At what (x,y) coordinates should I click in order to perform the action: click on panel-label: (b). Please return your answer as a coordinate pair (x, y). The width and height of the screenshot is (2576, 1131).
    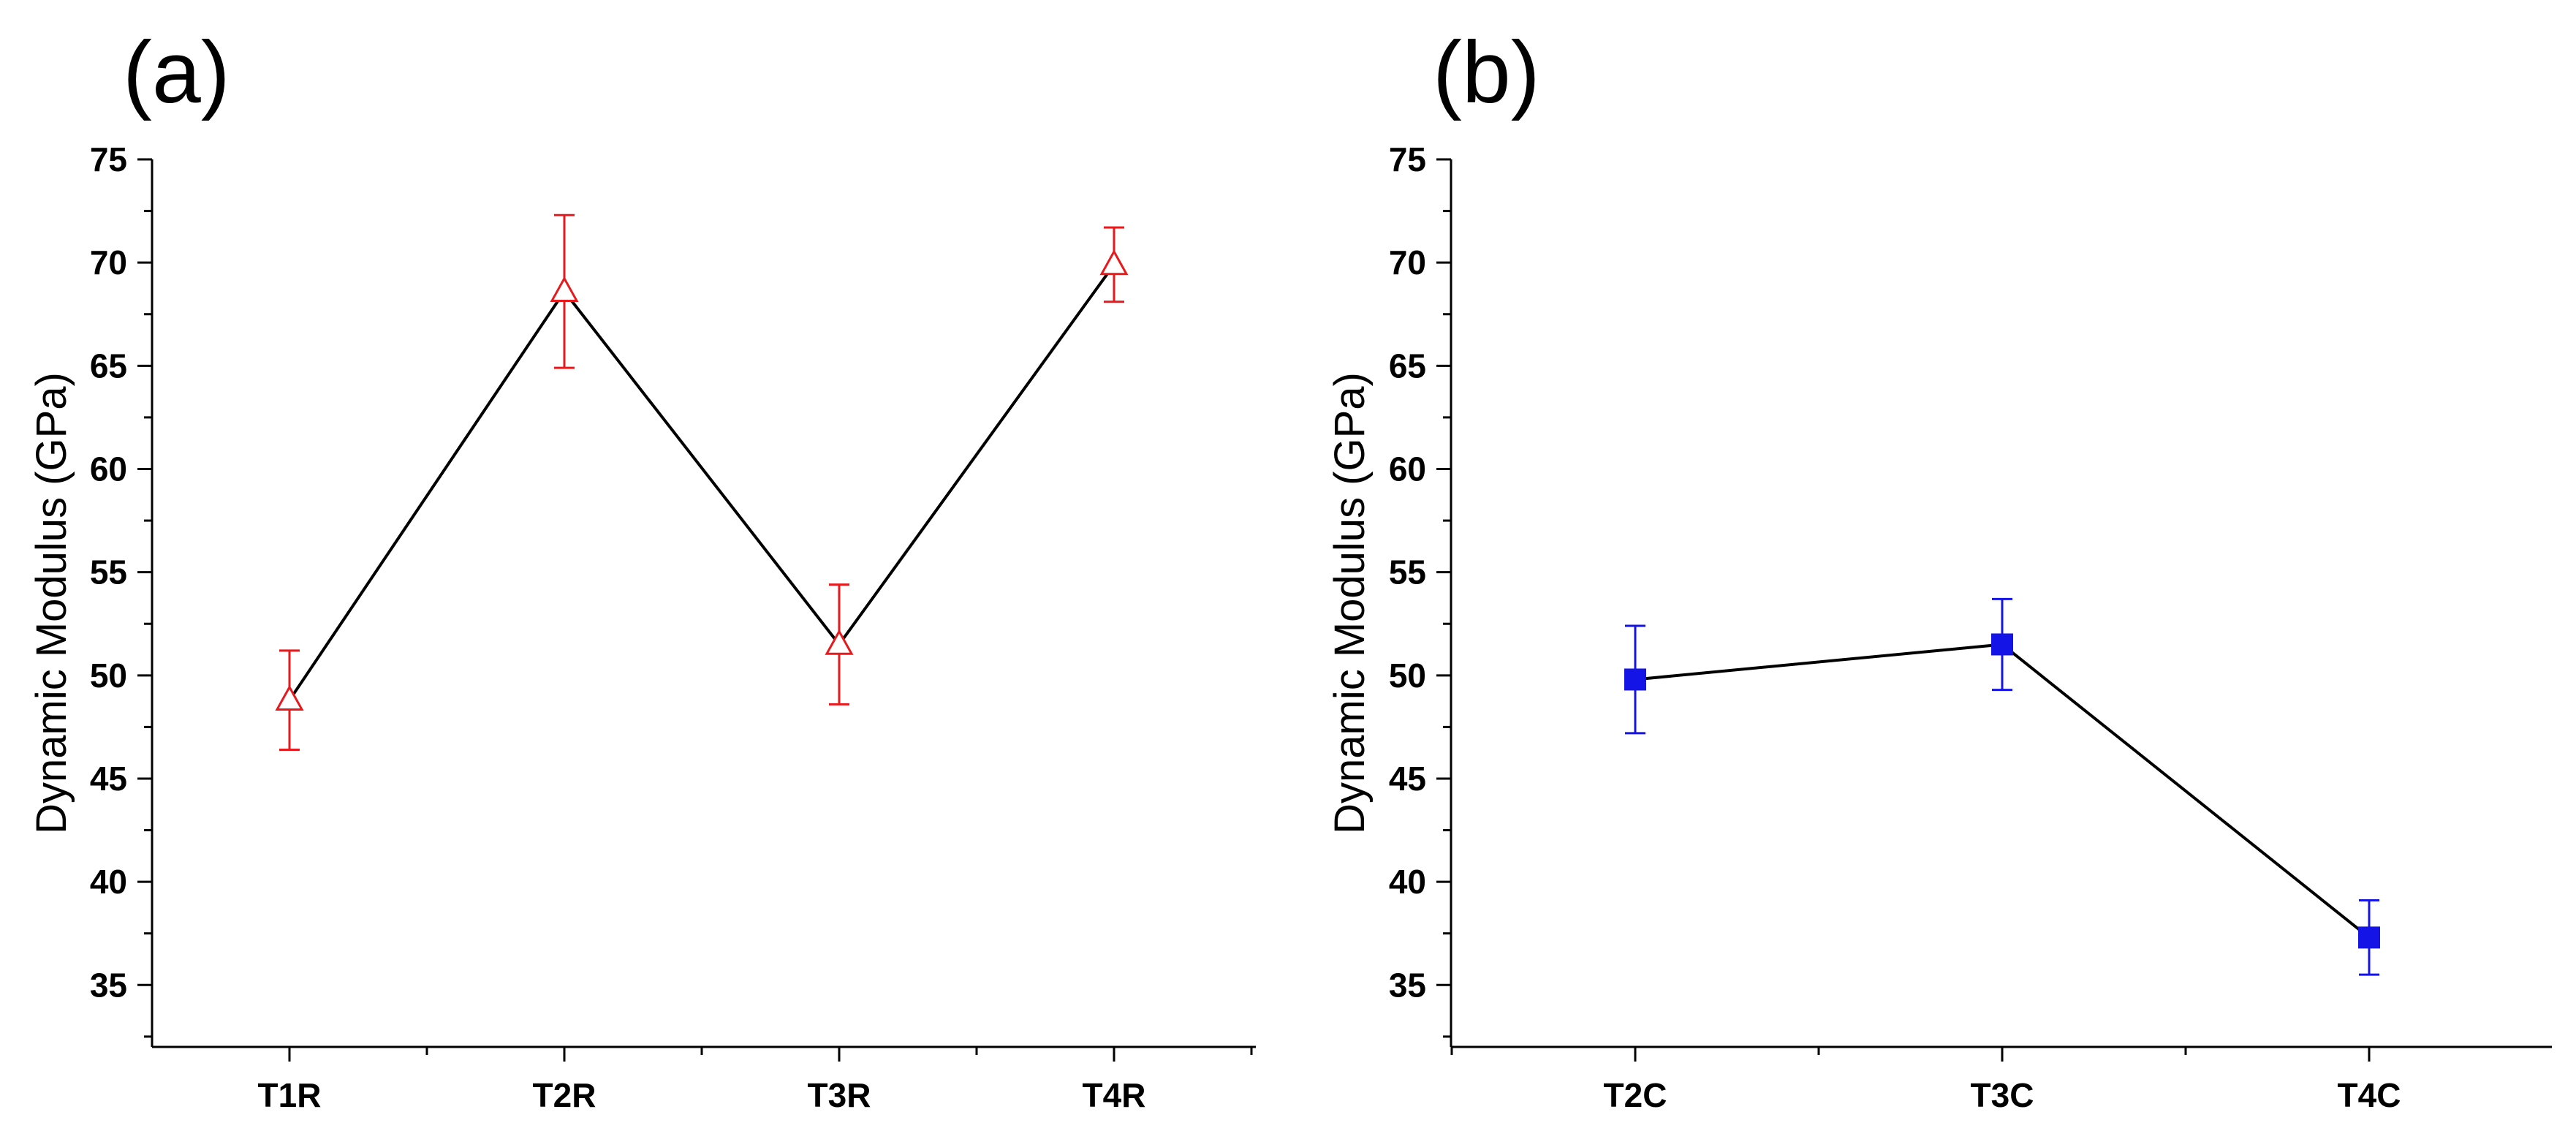
    Looking at the image, I should click on (1486, 72).